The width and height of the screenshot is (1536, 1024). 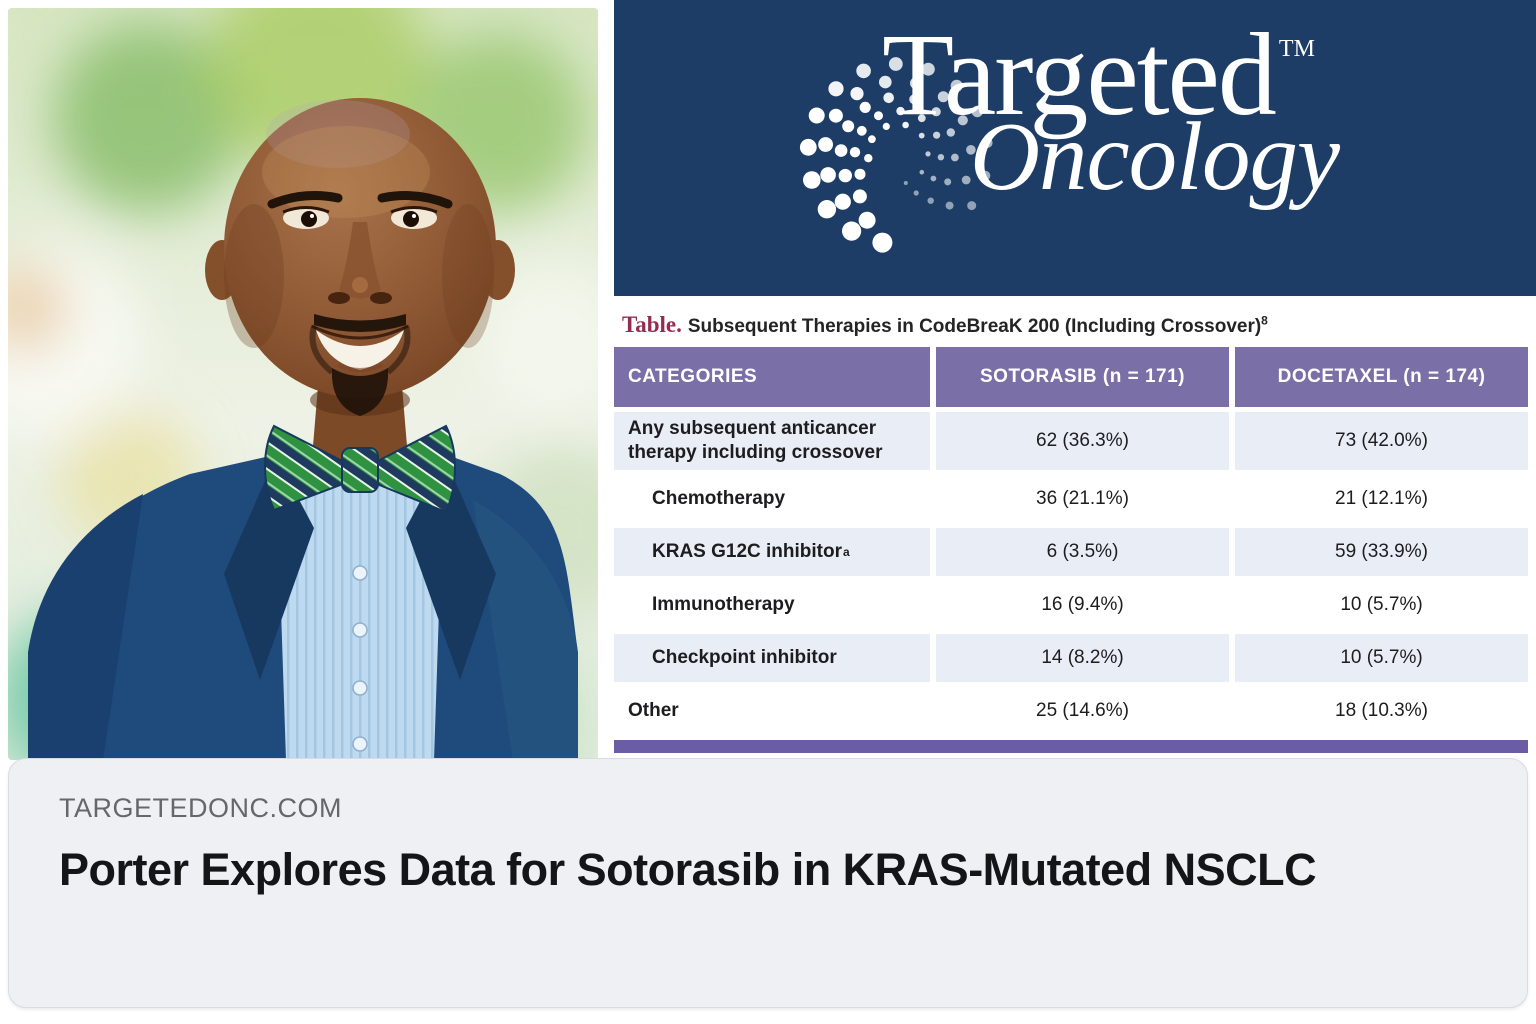 What do you see at coordinates (1381, 552) in the screenshot?
I see `table-cell-docetaxel: 59 (33.9%)` at bounding box center [1381, 552].